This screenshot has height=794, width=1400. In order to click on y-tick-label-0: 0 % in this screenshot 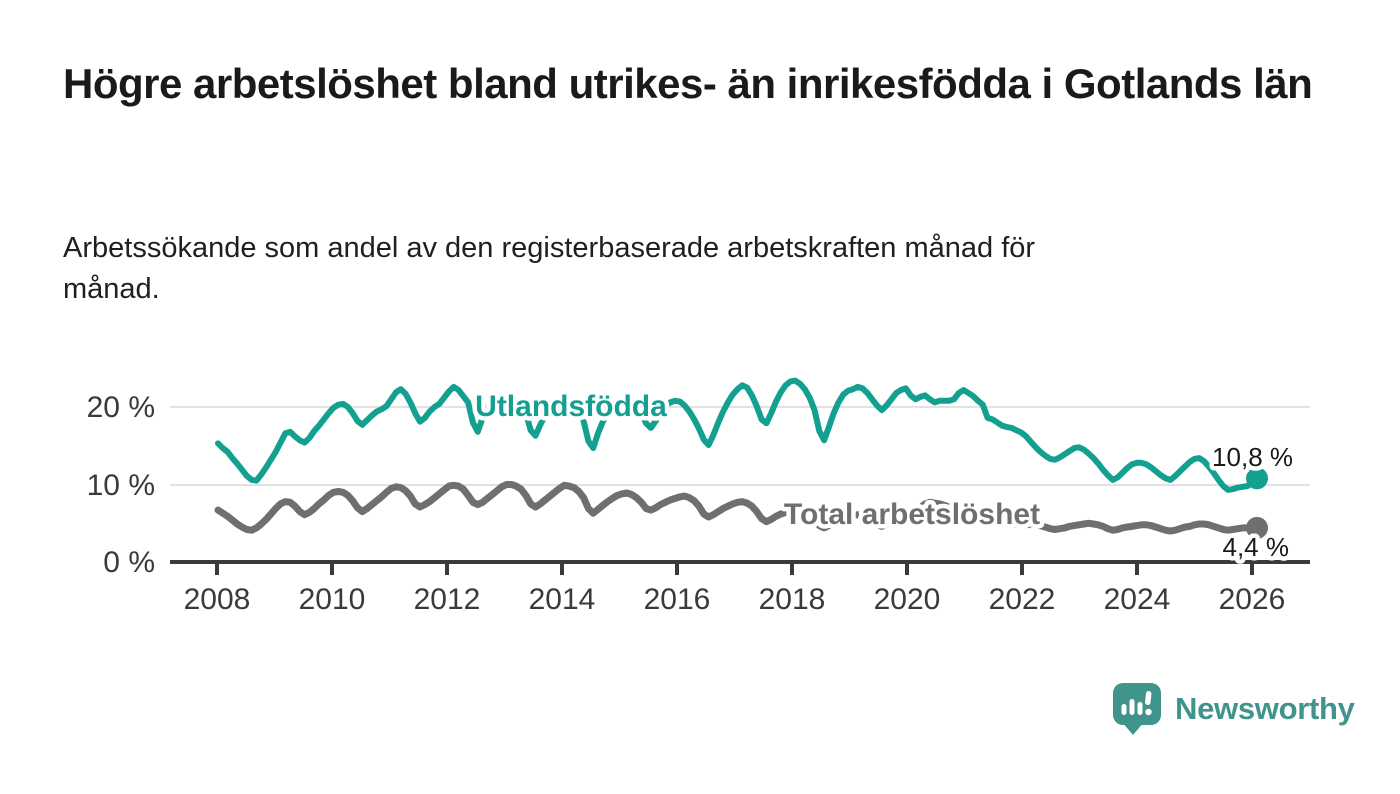, I will do `click(129, 562)`.